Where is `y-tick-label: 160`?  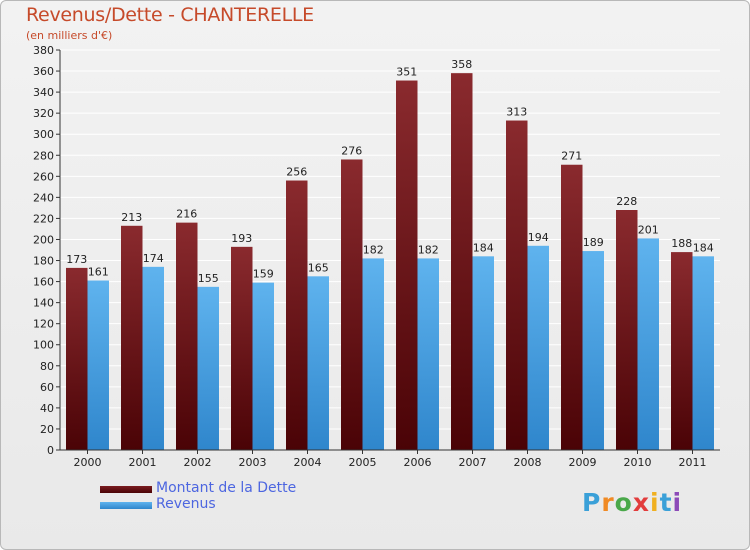 y-tick-label: 160 is located at coordinates (43, 282).